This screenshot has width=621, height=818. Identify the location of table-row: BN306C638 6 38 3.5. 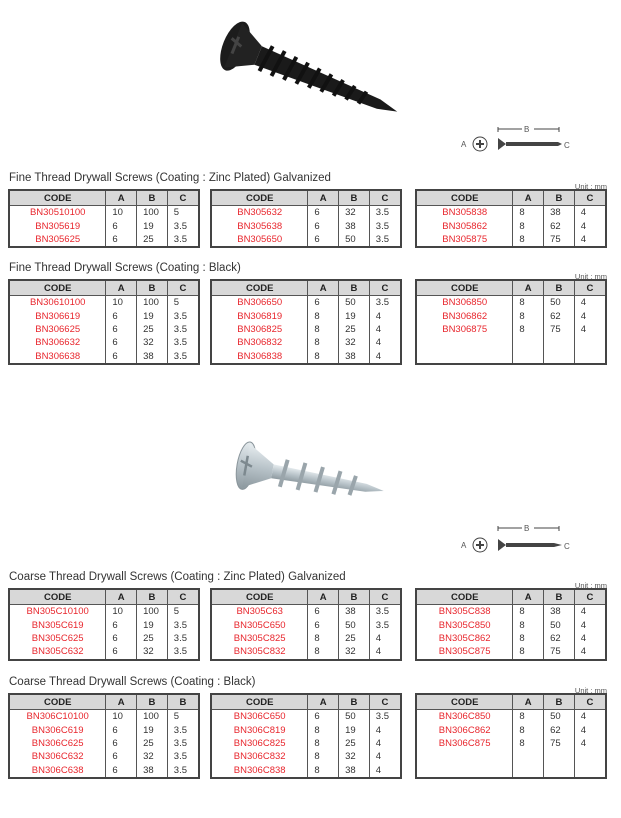
(104, 770).